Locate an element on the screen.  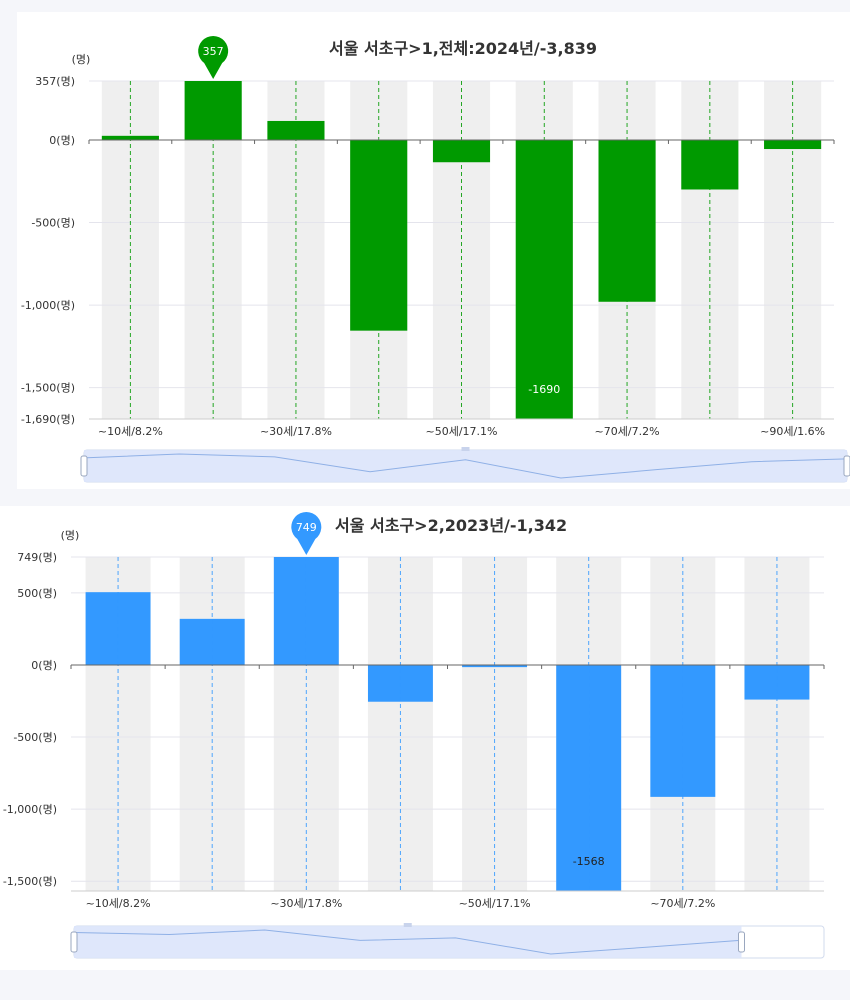
min-value-label: -1568 is located at coordinates (589, 861).